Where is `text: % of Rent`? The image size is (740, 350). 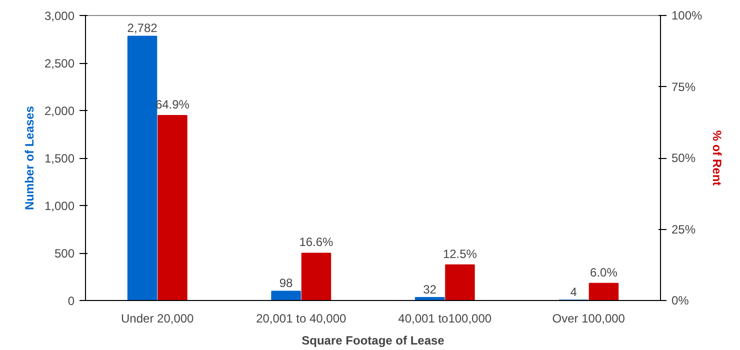
text: % of Rent is located at coordinates (717, 158).